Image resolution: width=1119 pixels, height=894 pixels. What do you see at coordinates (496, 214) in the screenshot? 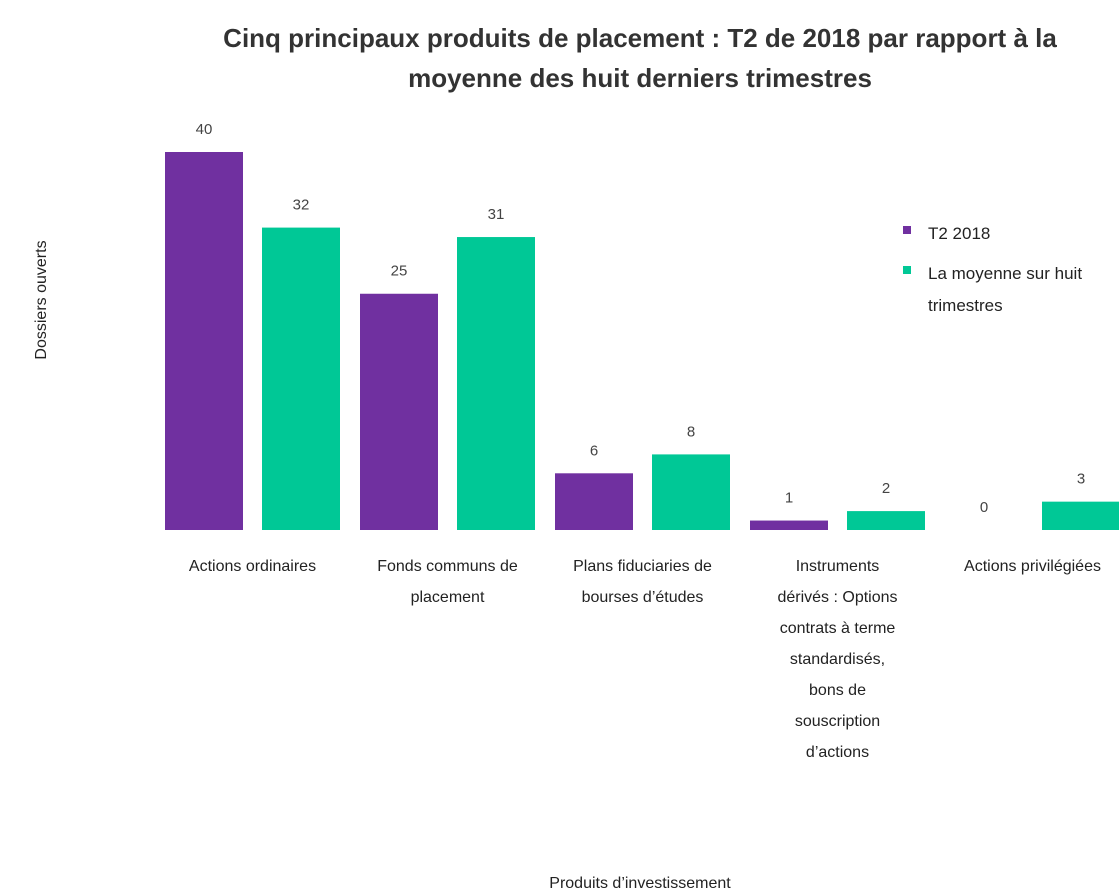
I see `data-label: 31` at bounding box center [496, 214].